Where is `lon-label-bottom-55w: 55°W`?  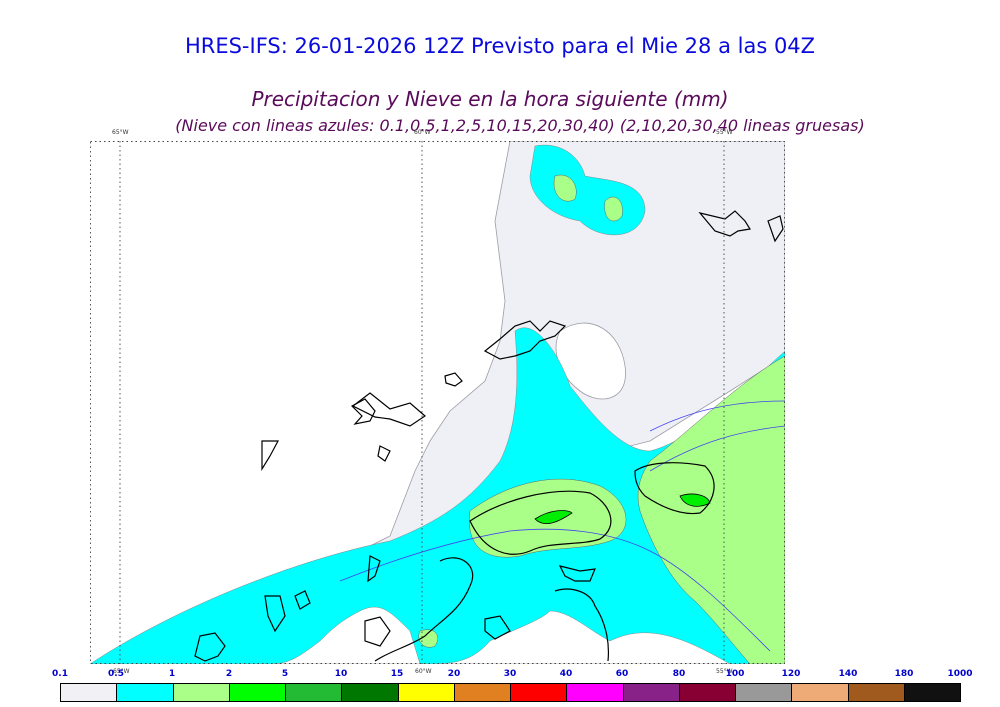 lon-label-bottom-55w: 55°W is located at coordinates (724, 671).